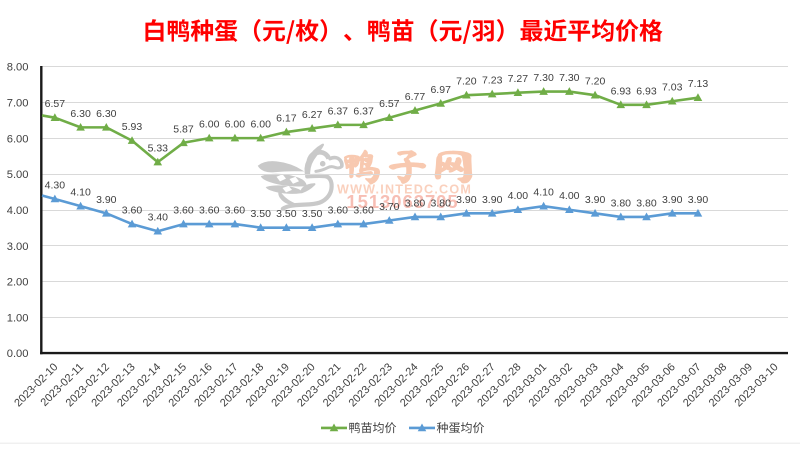 This screenshot has width=800, height=452. What do you see at coordinates (158, 149) in the screenshot?
I see `svg-text: 5.33` at bounding box center [158, 149].